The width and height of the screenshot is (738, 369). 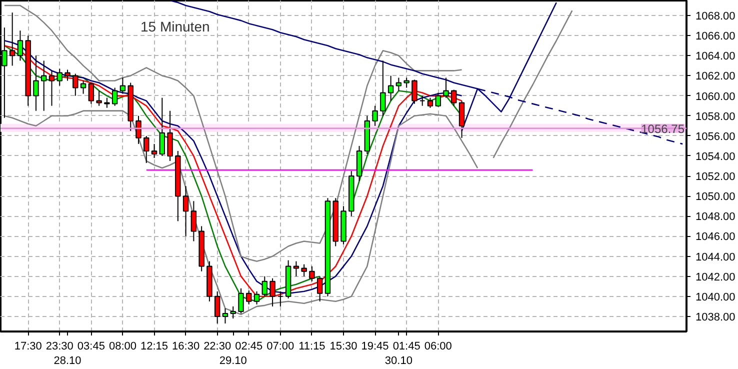 I want to click on y-tick-label: 1038.00, so click(x=716, y=317).